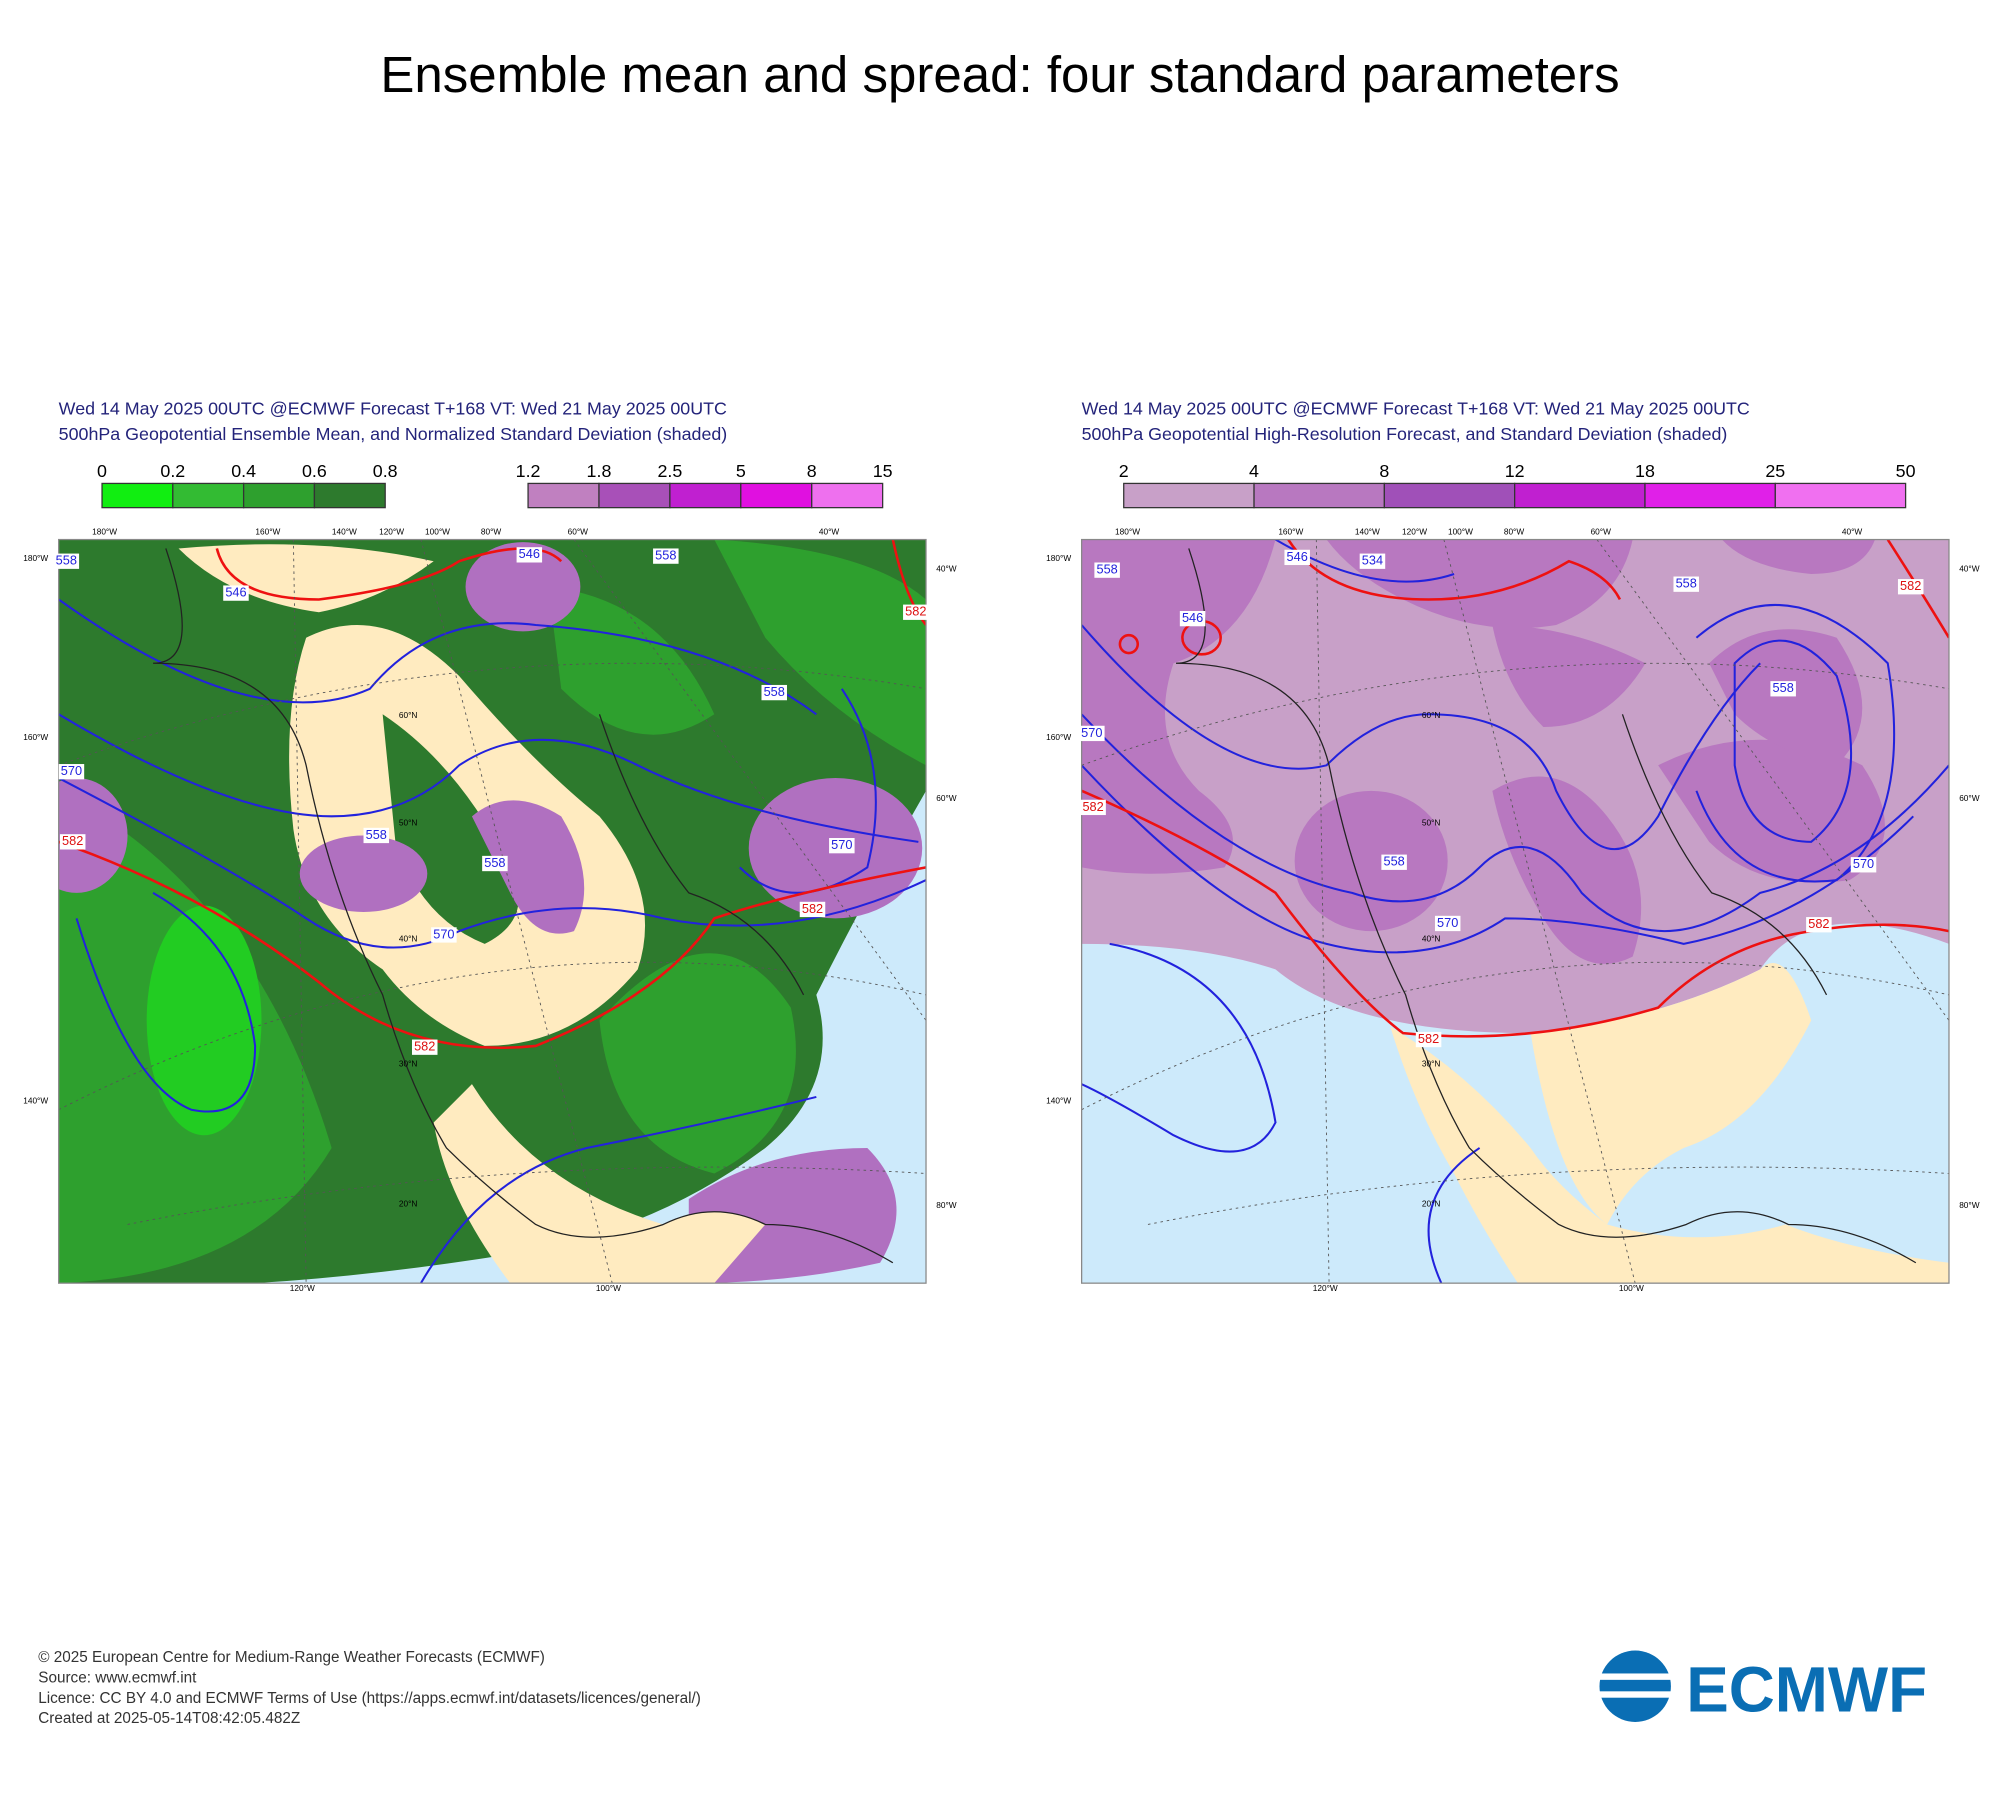 The width and height of the screenshot is (2000, 1800). What do you see at coordinates (1906, 471) in the screenshot?
I see `colorbar-tick-label: 50` at bounding box center [1906, 471].